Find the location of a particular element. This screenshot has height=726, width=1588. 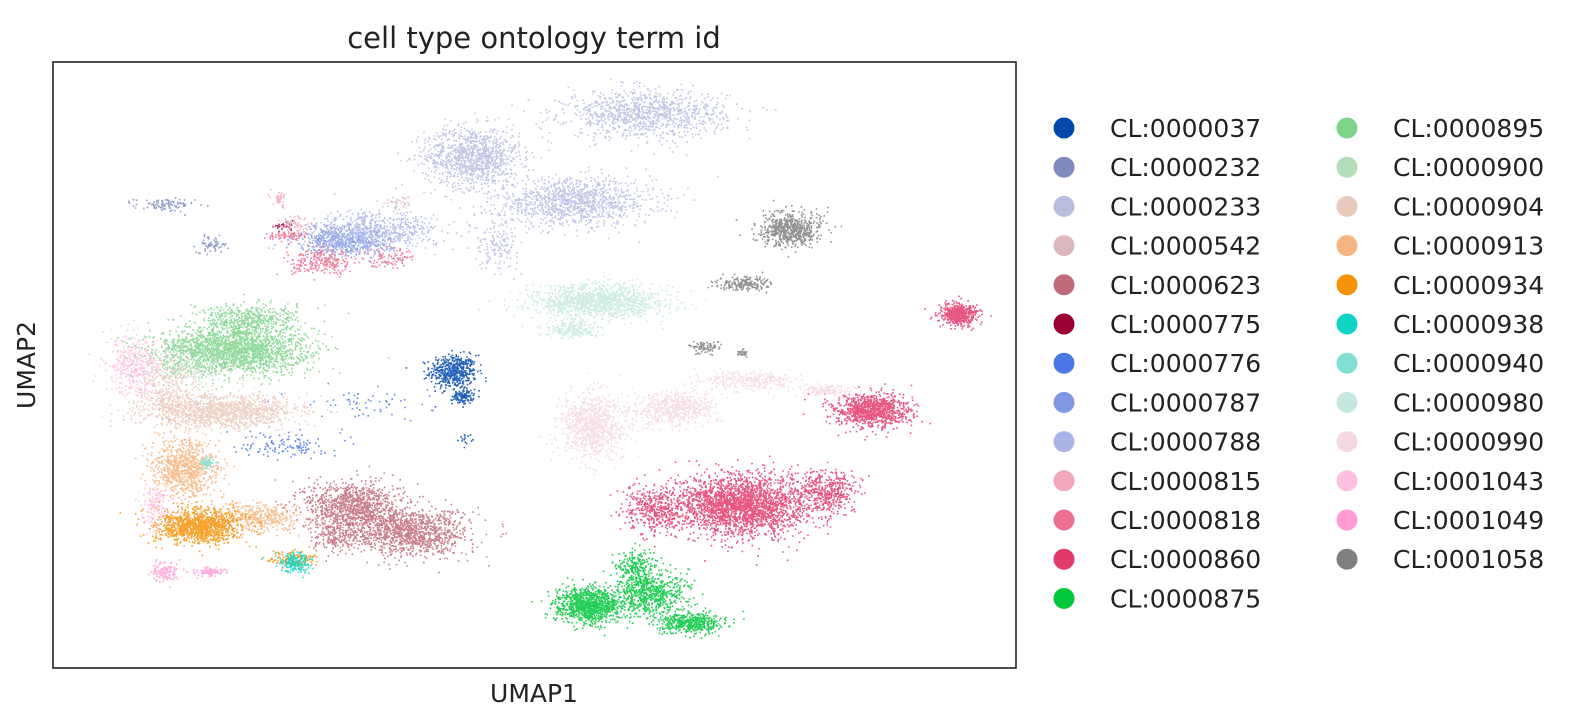

legend-label: CL:0000940 is located at coordinates (1468, 363).